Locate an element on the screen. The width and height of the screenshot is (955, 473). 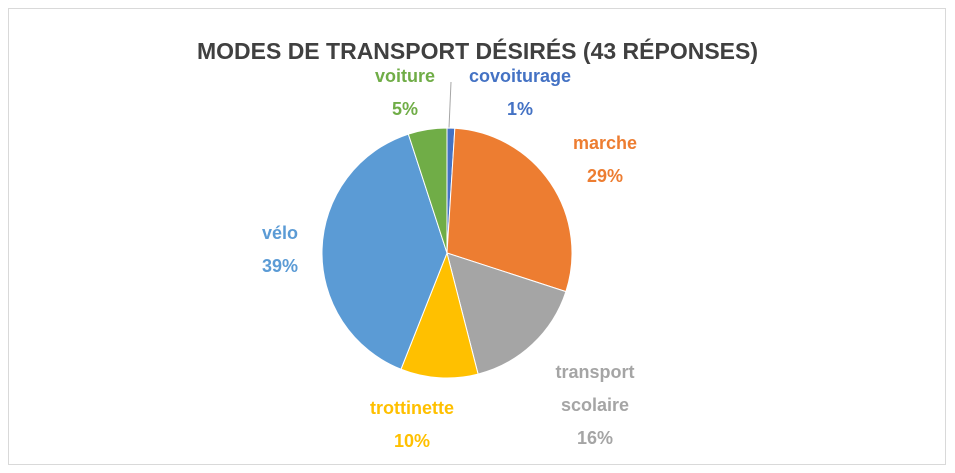
slice-label: trottinette 10% is located at coordinates (412, 425).